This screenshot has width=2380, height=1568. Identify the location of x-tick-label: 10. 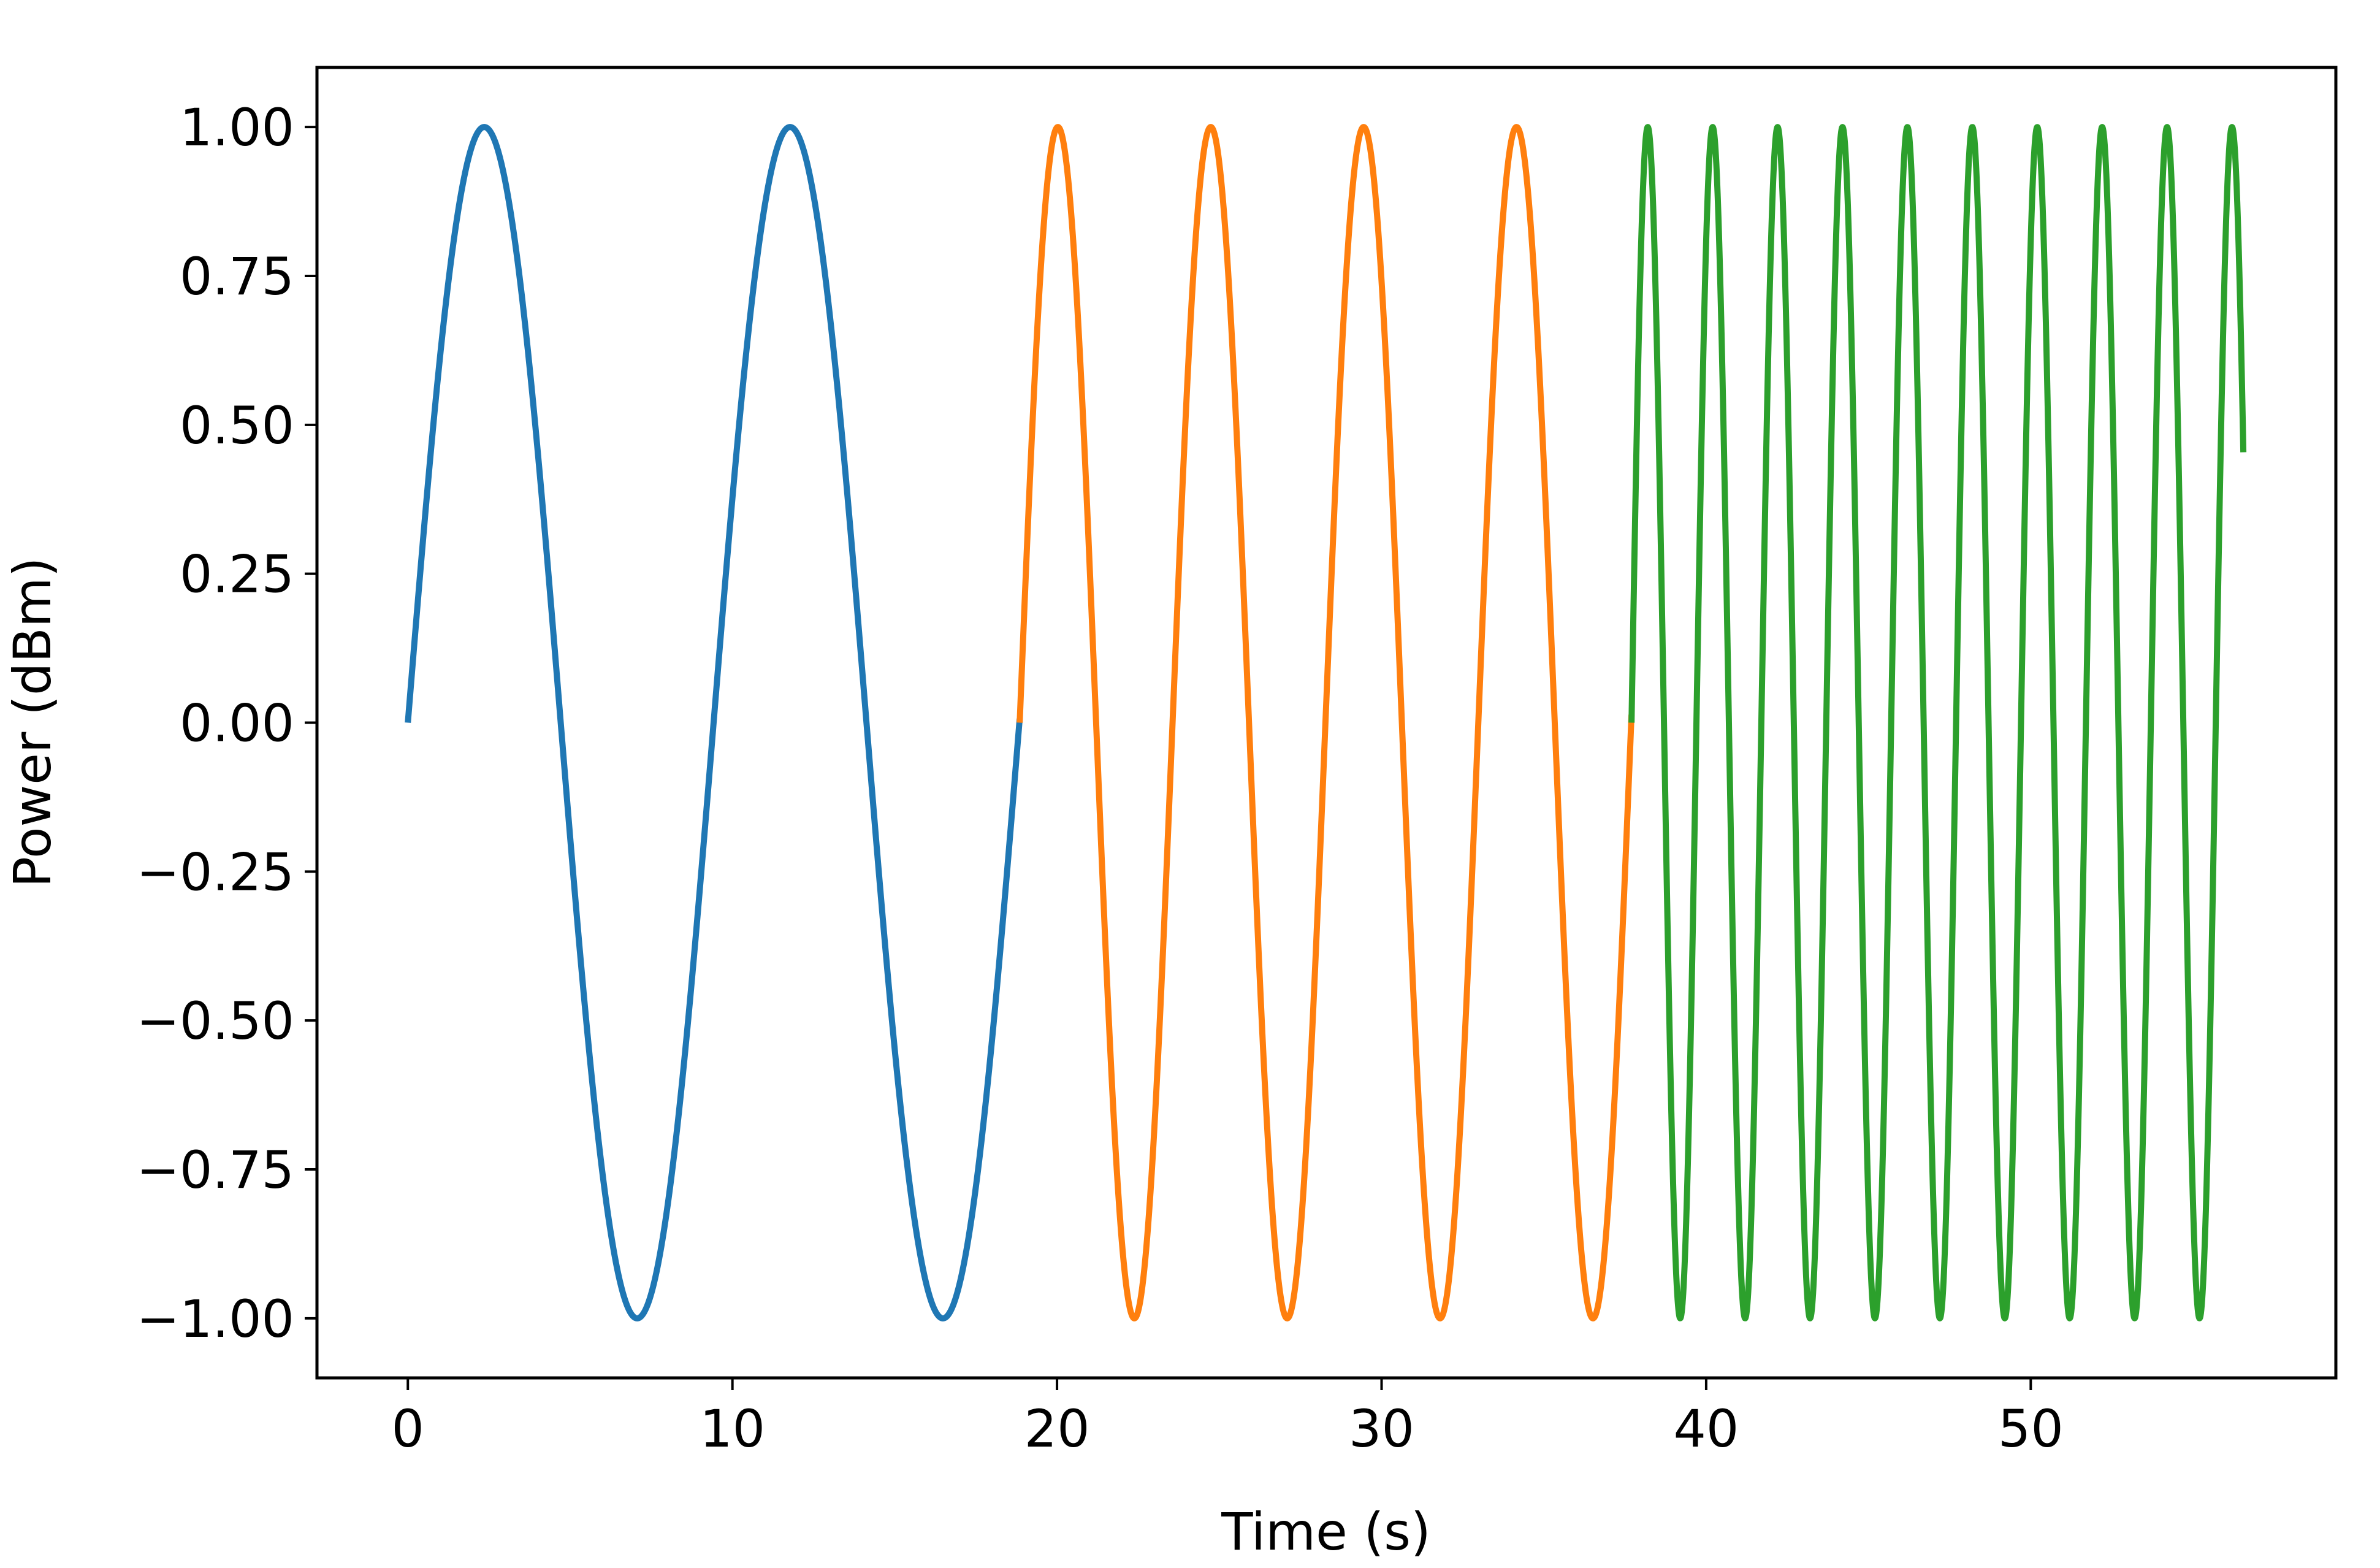
(732, 1429).